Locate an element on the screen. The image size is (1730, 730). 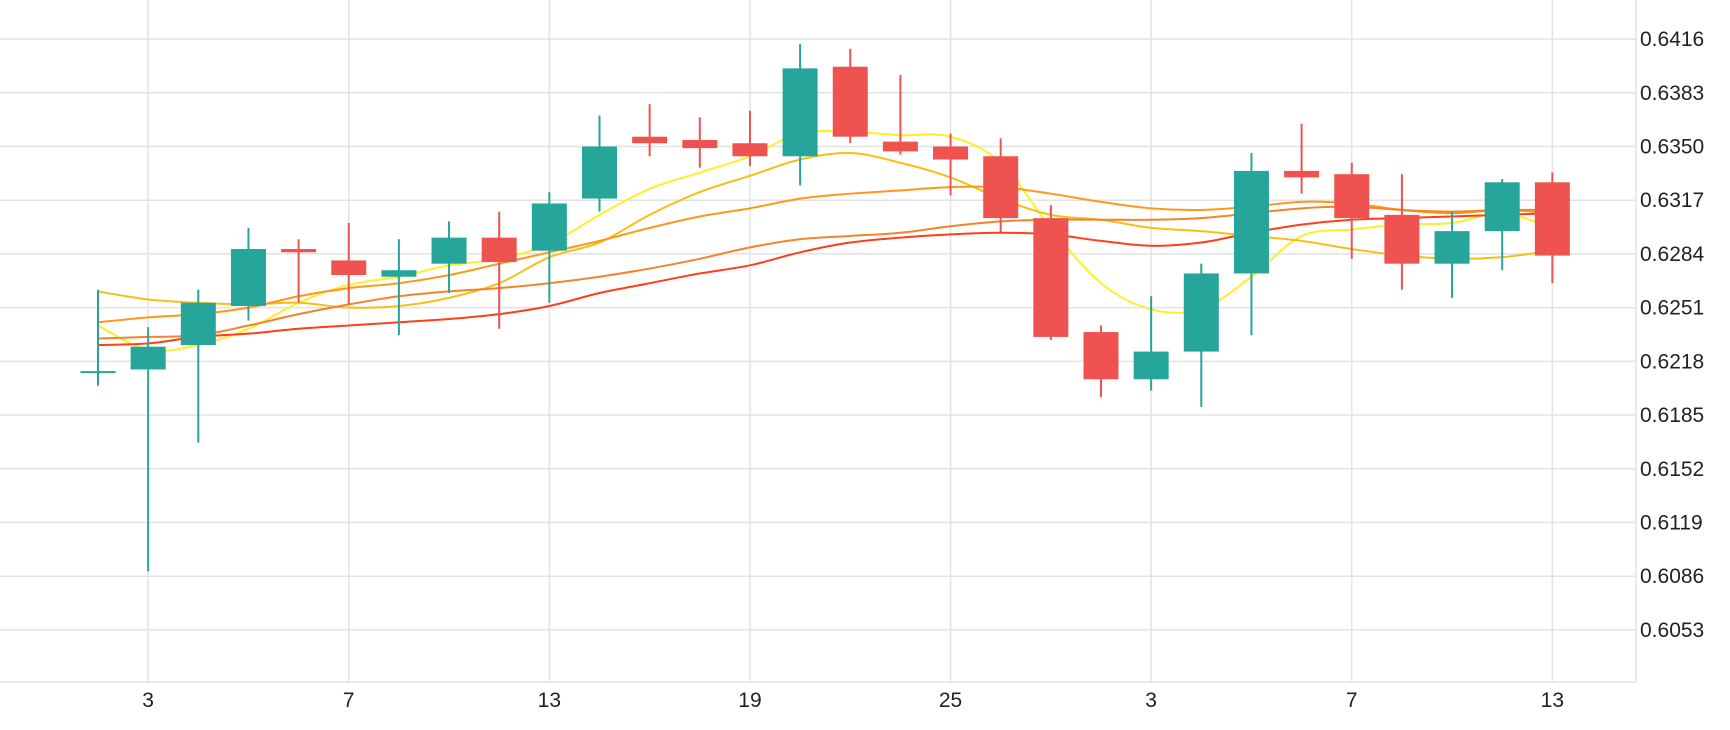
y-tick-label: 0.6284 is located at coordinates (1672, 254).